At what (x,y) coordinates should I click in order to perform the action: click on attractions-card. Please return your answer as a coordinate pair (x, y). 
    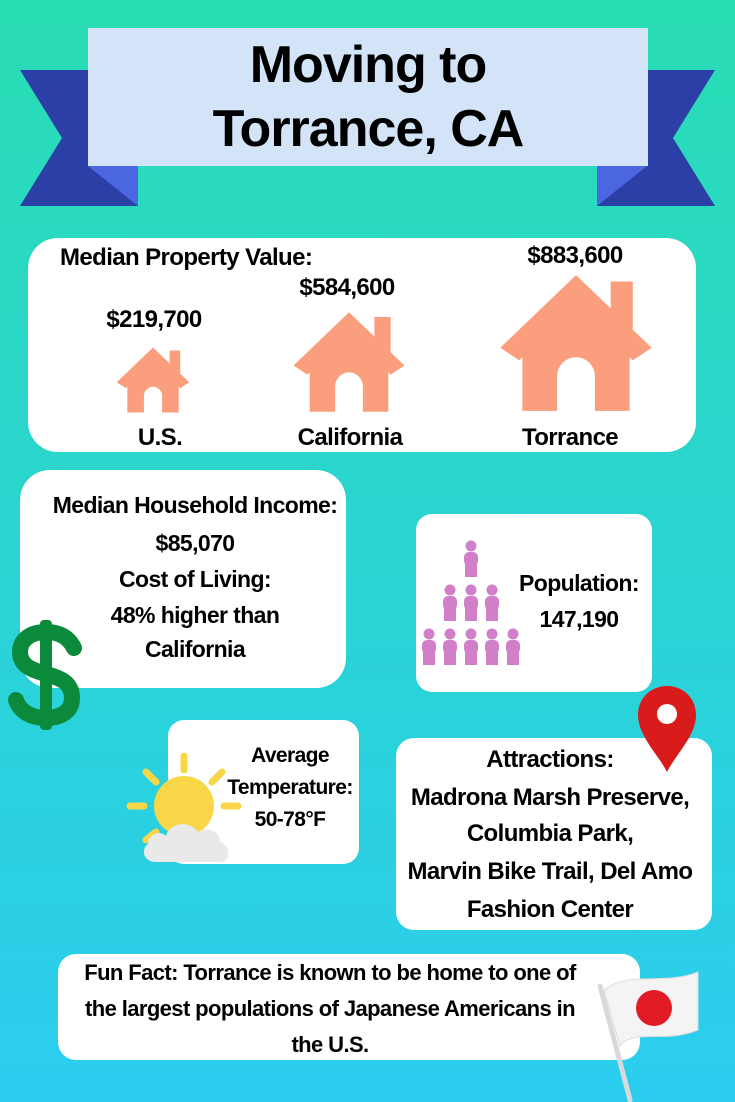
    Looking at the image, I should click on (554, 834).